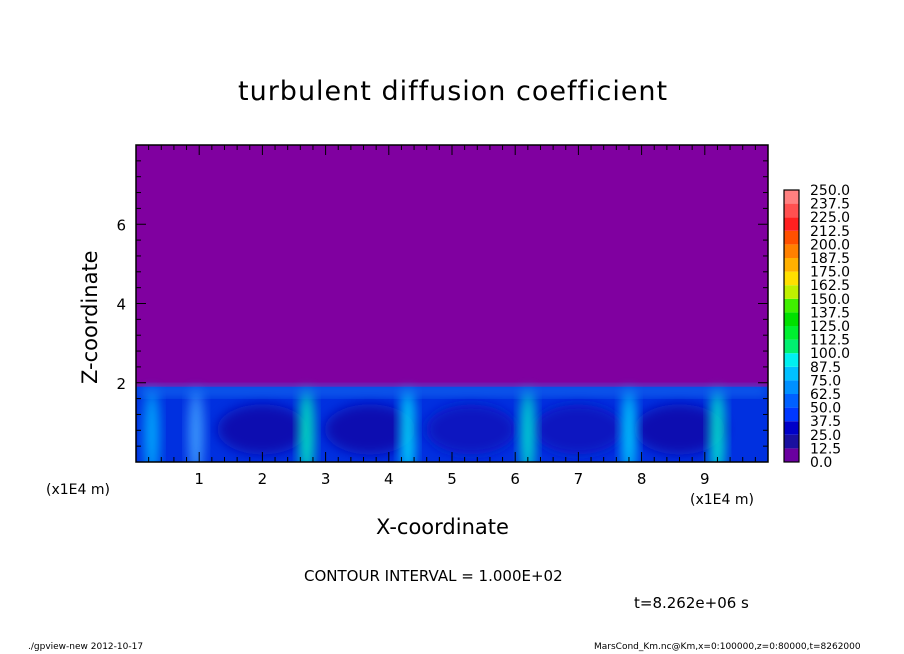 The image size is (904, 654). Describe the element at coordinates (830, 259) in the screenshot. I see `colorbar-label: 187.5` at that location.